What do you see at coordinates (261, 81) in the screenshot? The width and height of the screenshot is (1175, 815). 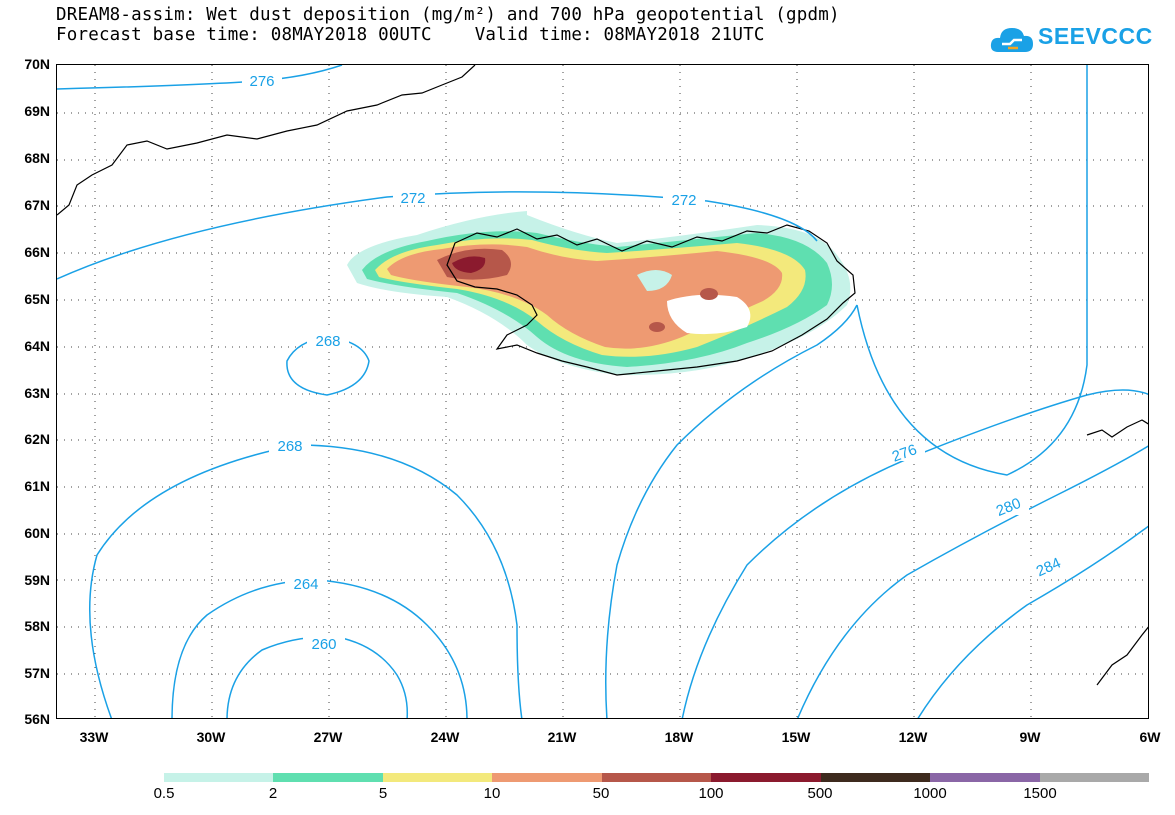 I see `contour-label: 276` at bounding box center [261, 81].